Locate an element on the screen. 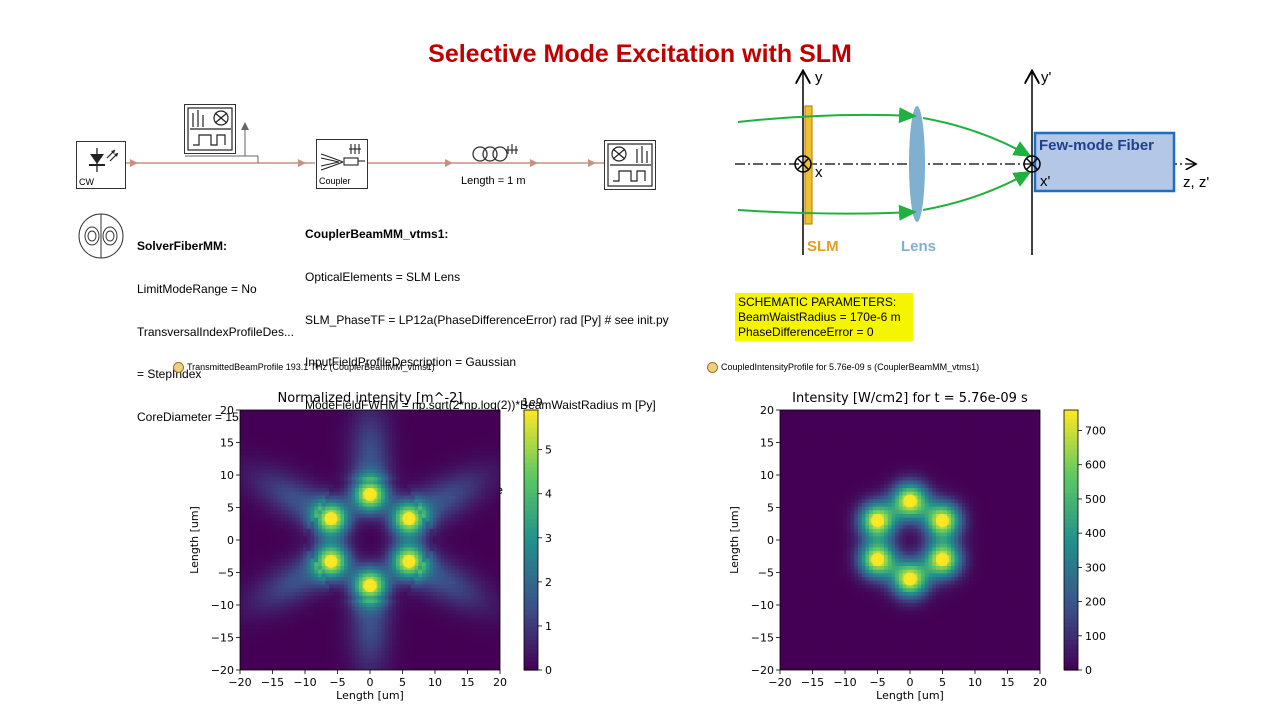  y-tick-label: 20 is located at coordinates (227, 410).